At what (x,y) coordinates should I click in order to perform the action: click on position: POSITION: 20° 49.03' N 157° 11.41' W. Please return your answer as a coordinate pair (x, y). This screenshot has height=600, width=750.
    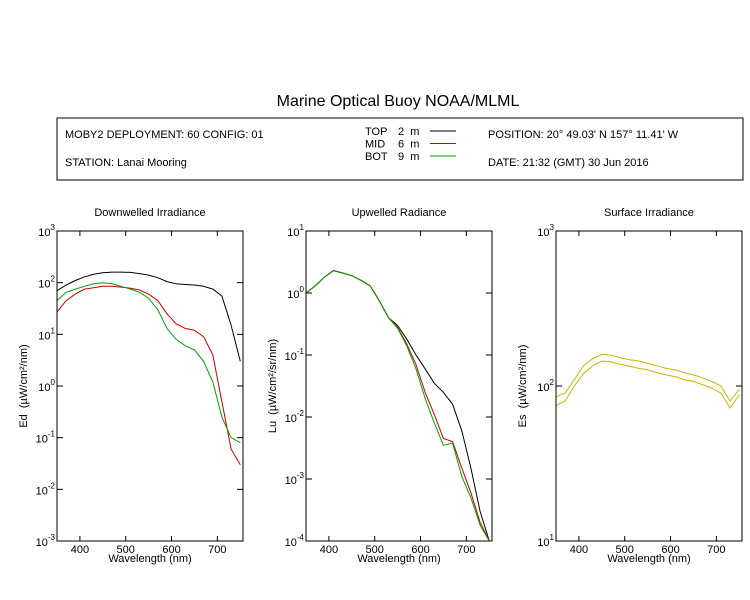
    Looking at the image, I should click on (583, 135).